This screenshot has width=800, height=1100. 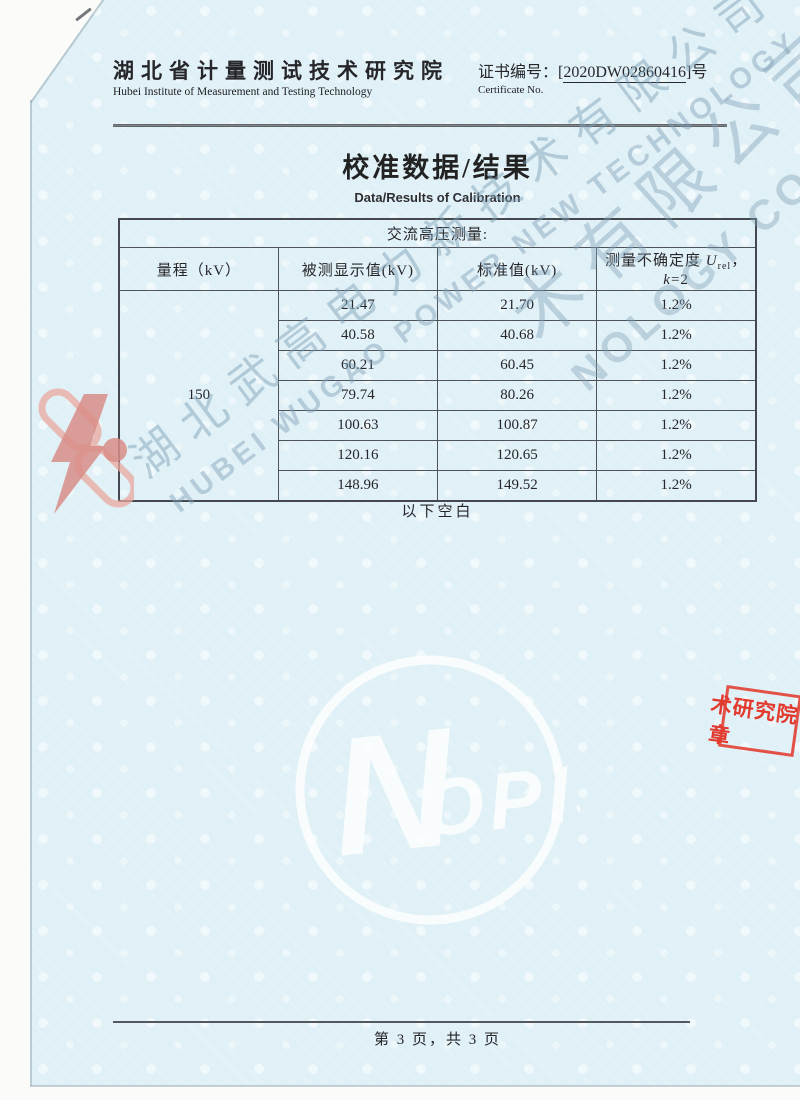 I want to click on standard-value-cell: 60.45, so click(x=517, y=365).